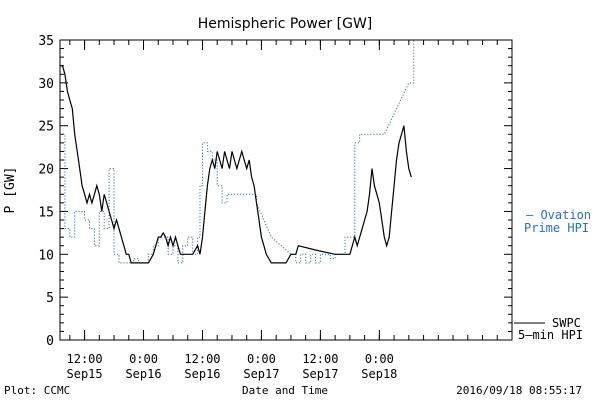 This screenshot has width=600, height=400. I want to click on legend-swpc-line1: SWPC, so click(566, 323).